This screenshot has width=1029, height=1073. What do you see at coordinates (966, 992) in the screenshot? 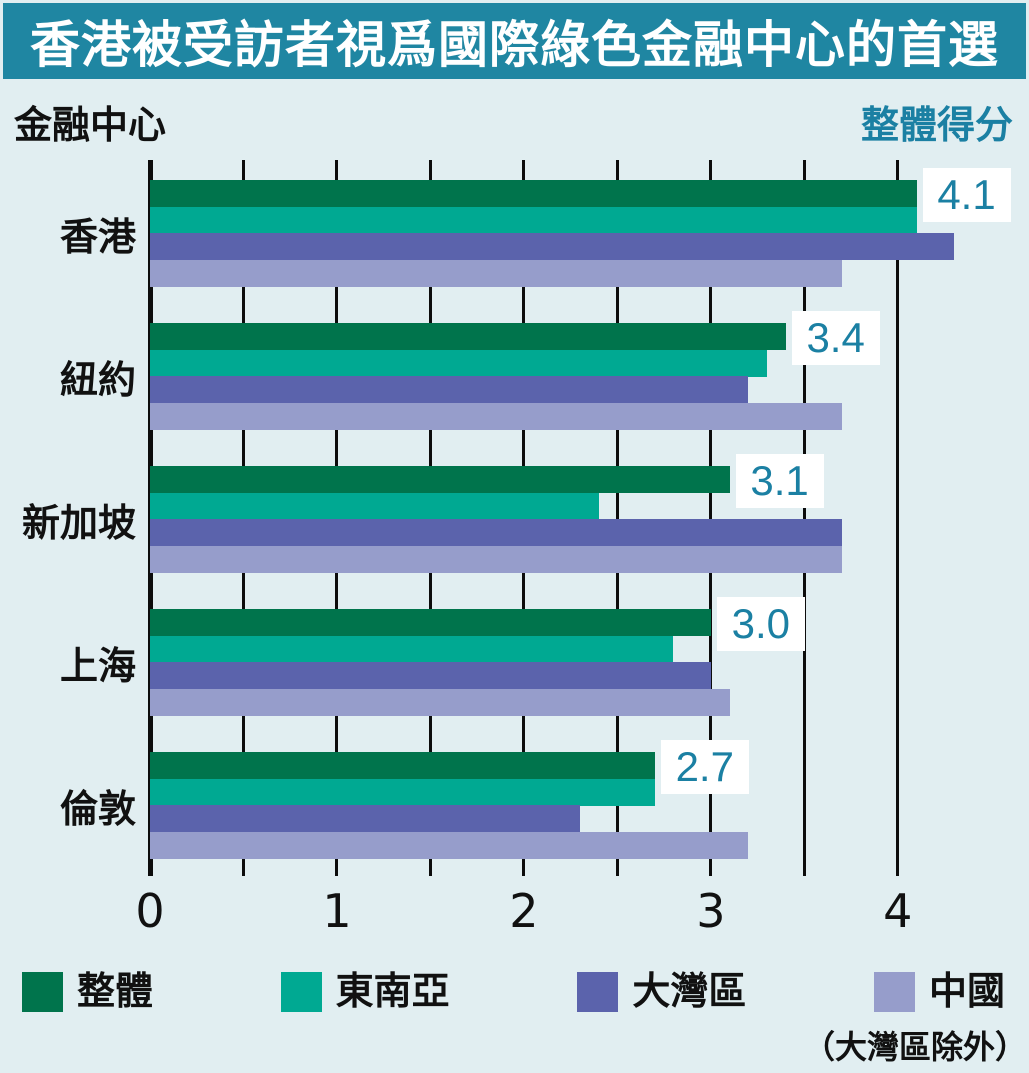
I see `legend-label: 中國` at bounding box center [966, 992].